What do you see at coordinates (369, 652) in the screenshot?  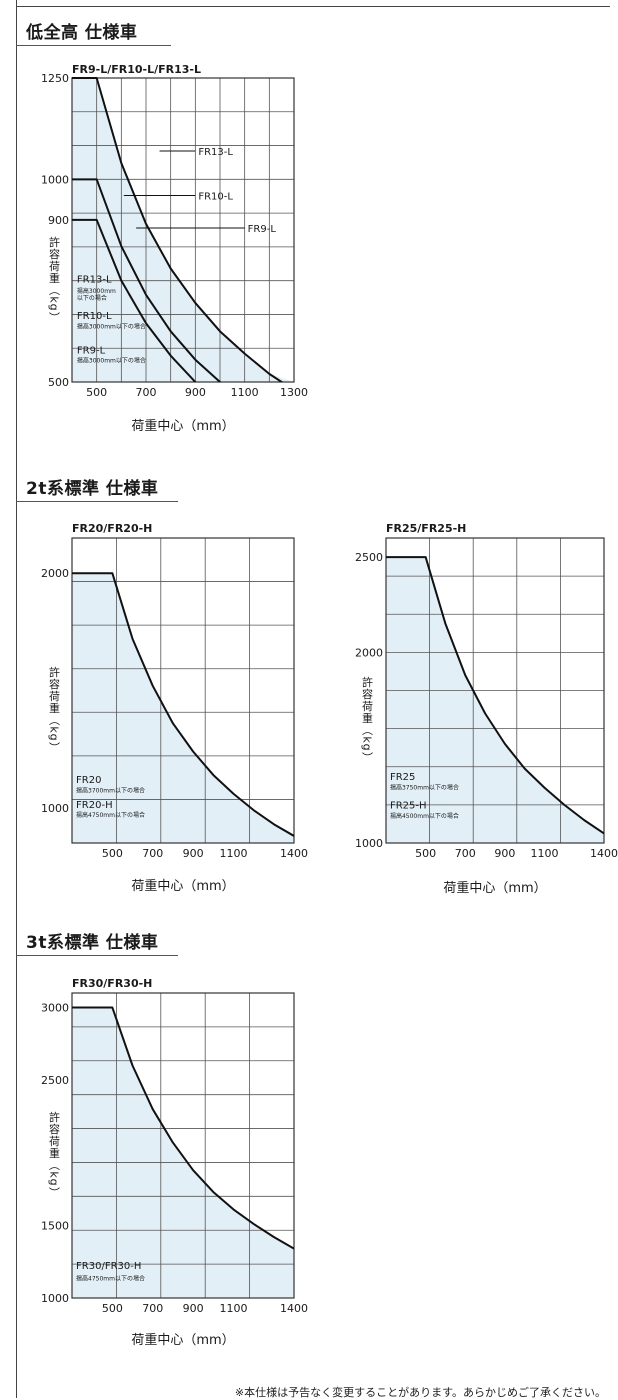 I see `fr25-y-tick-label: 2000` at bounding box center [369, 652].